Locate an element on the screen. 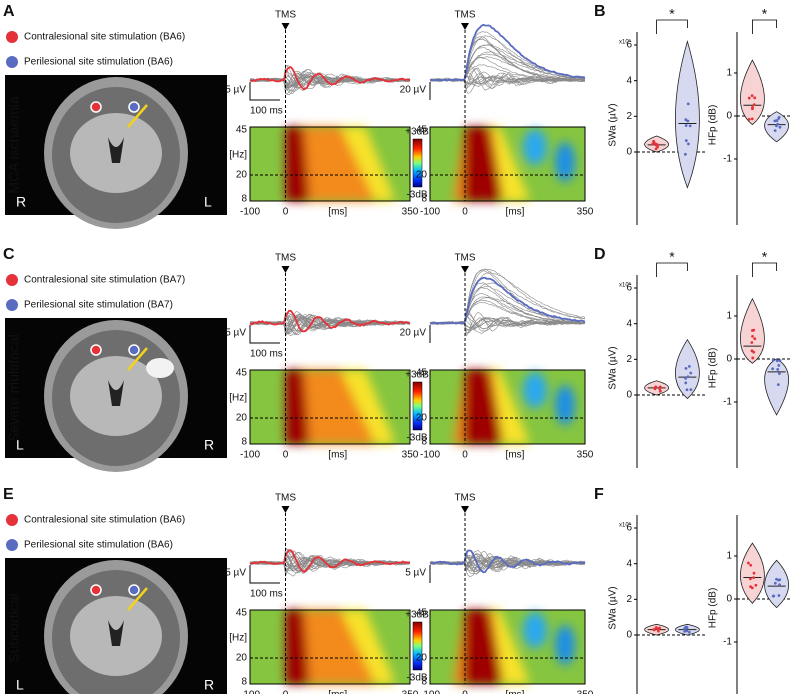 This screenshot has width=800, height=699. legend-label: Contralesional site stimulation (BA6) is located at coordinates (104, 520).